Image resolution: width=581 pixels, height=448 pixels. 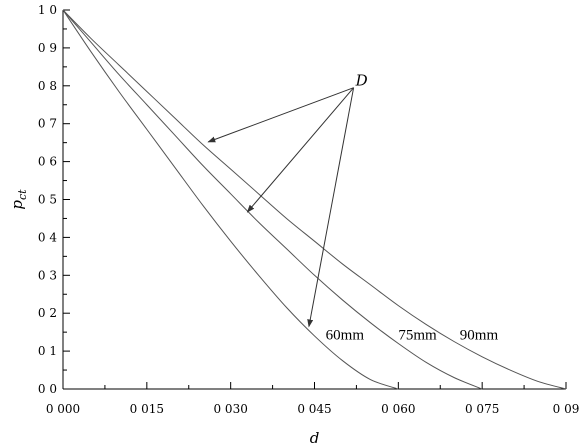 What do you see at coordinates (22, 194) in the screenshot?
I see `y-axis-title-sub: ct` at bounding box center [22, 194].